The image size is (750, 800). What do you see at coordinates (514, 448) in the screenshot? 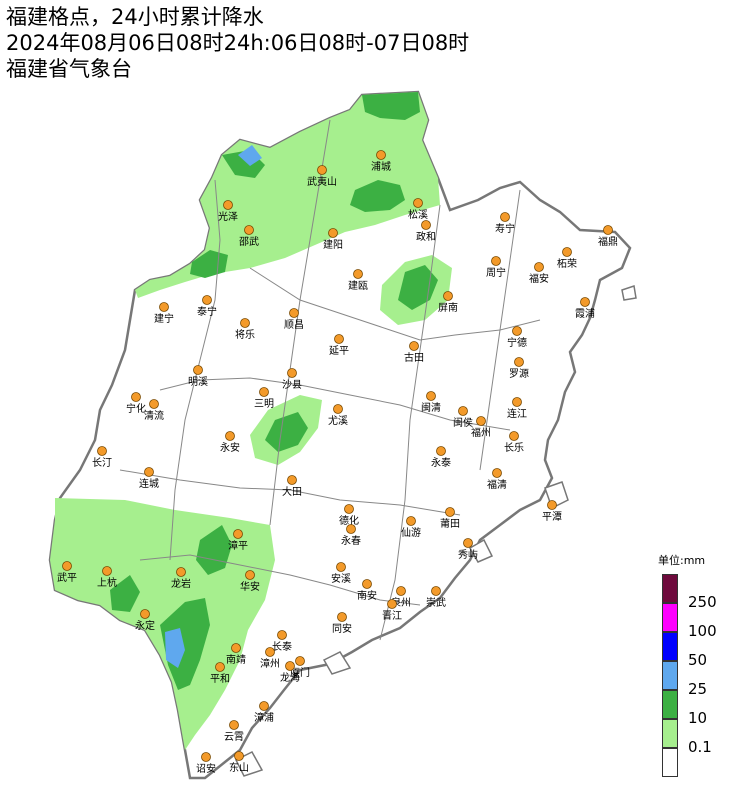
I see `city-label: 长乐` at bounding box center [514, 448].